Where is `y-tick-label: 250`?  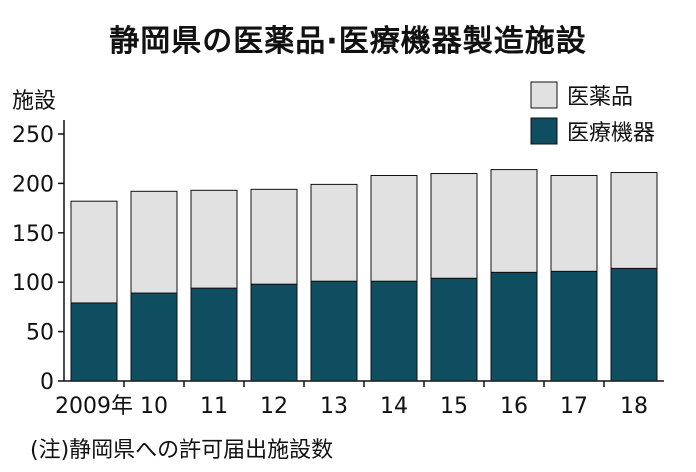 y-tick-label: 250 is located at coordinates (33, 135).